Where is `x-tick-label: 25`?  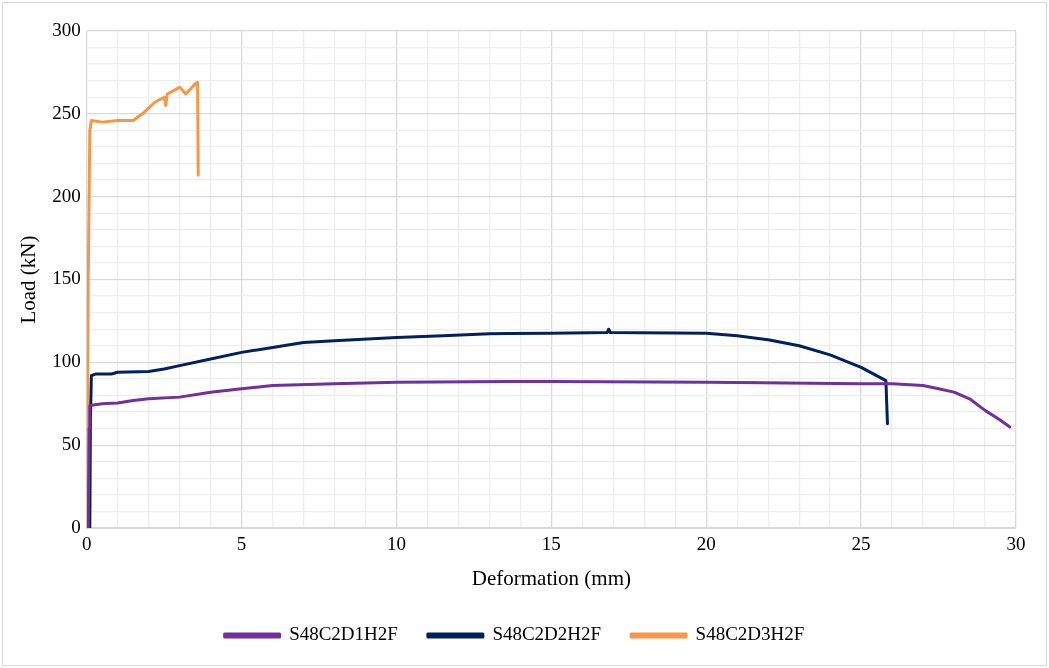 x-tick-label: 25 is located at coordinates (861, 544).